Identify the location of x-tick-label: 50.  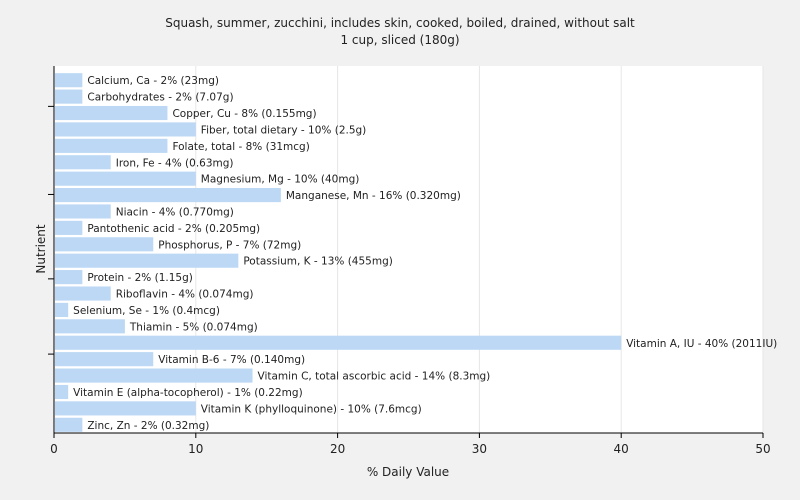
(762, 449).